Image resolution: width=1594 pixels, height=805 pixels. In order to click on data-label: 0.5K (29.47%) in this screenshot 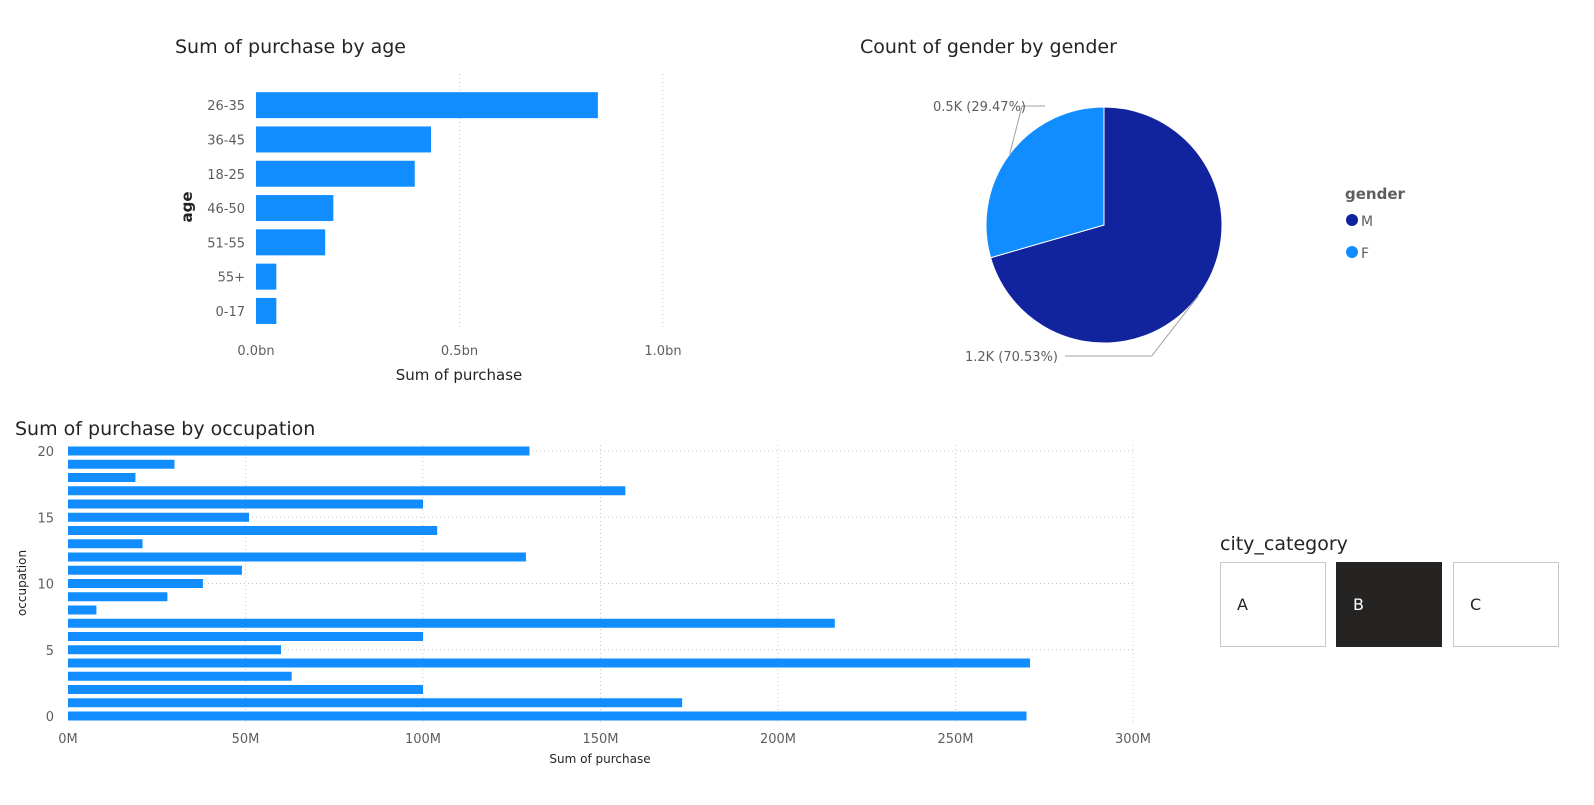, I will do `click(979, 107)`.